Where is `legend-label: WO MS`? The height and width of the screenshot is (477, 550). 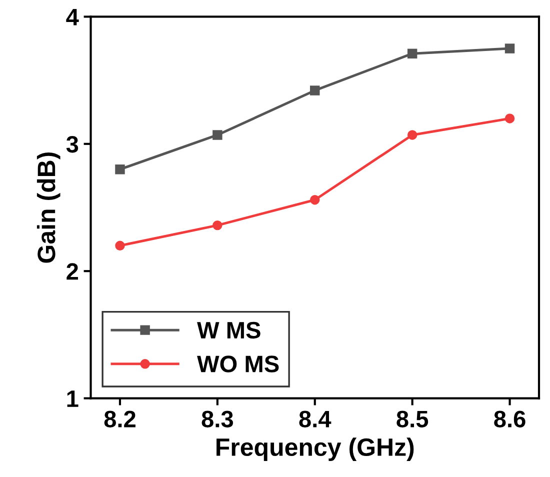
legend-label: WO MS is located at coordinates (238, 364).